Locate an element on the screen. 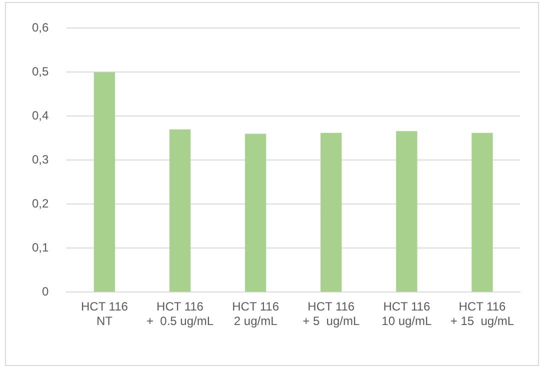 Image resolution: width=544 pixels, height=376 pixels. y-tick-label: 0,1 is located at coordinates (40, 247).